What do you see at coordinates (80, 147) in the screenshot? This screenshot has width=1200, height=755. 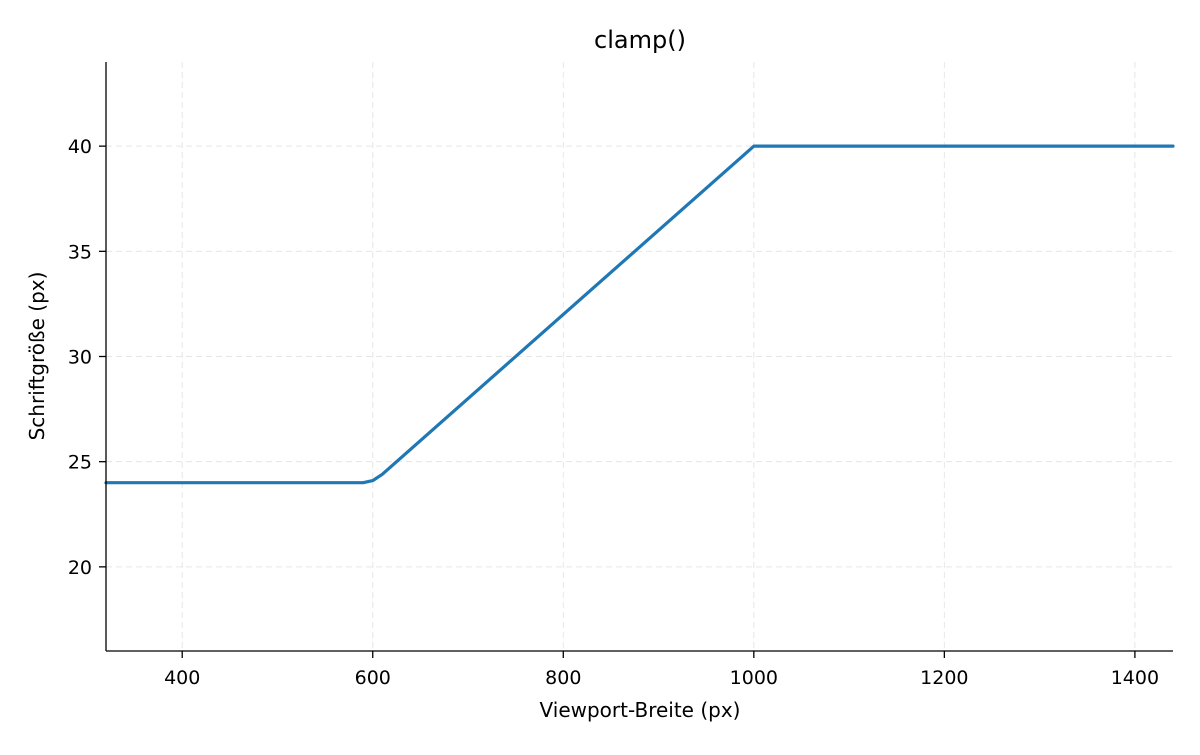 I see `y-tick-label: 40` at bounding box center [80, 147].